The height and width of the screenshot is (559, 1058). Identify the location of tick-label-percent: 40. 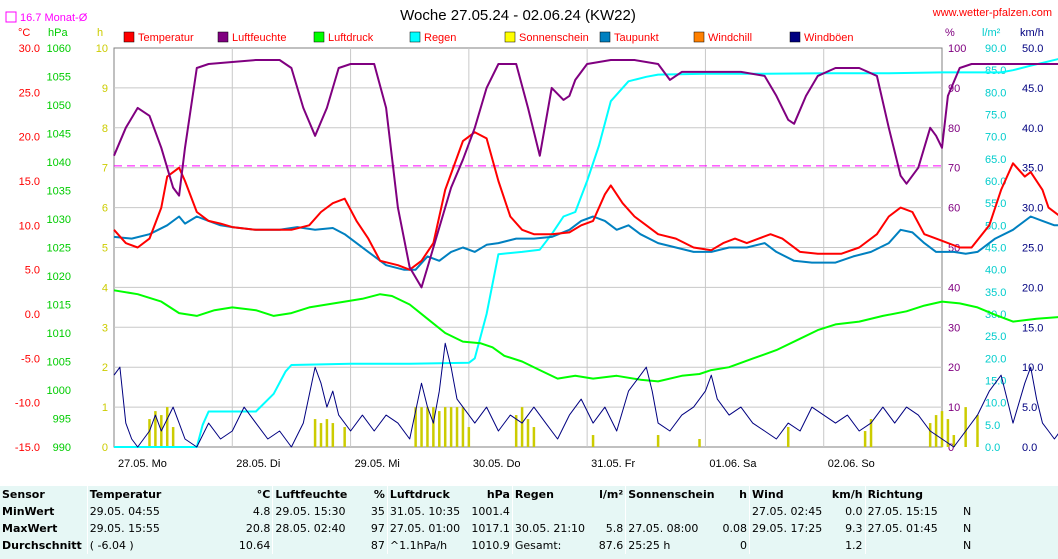
(954, 288).